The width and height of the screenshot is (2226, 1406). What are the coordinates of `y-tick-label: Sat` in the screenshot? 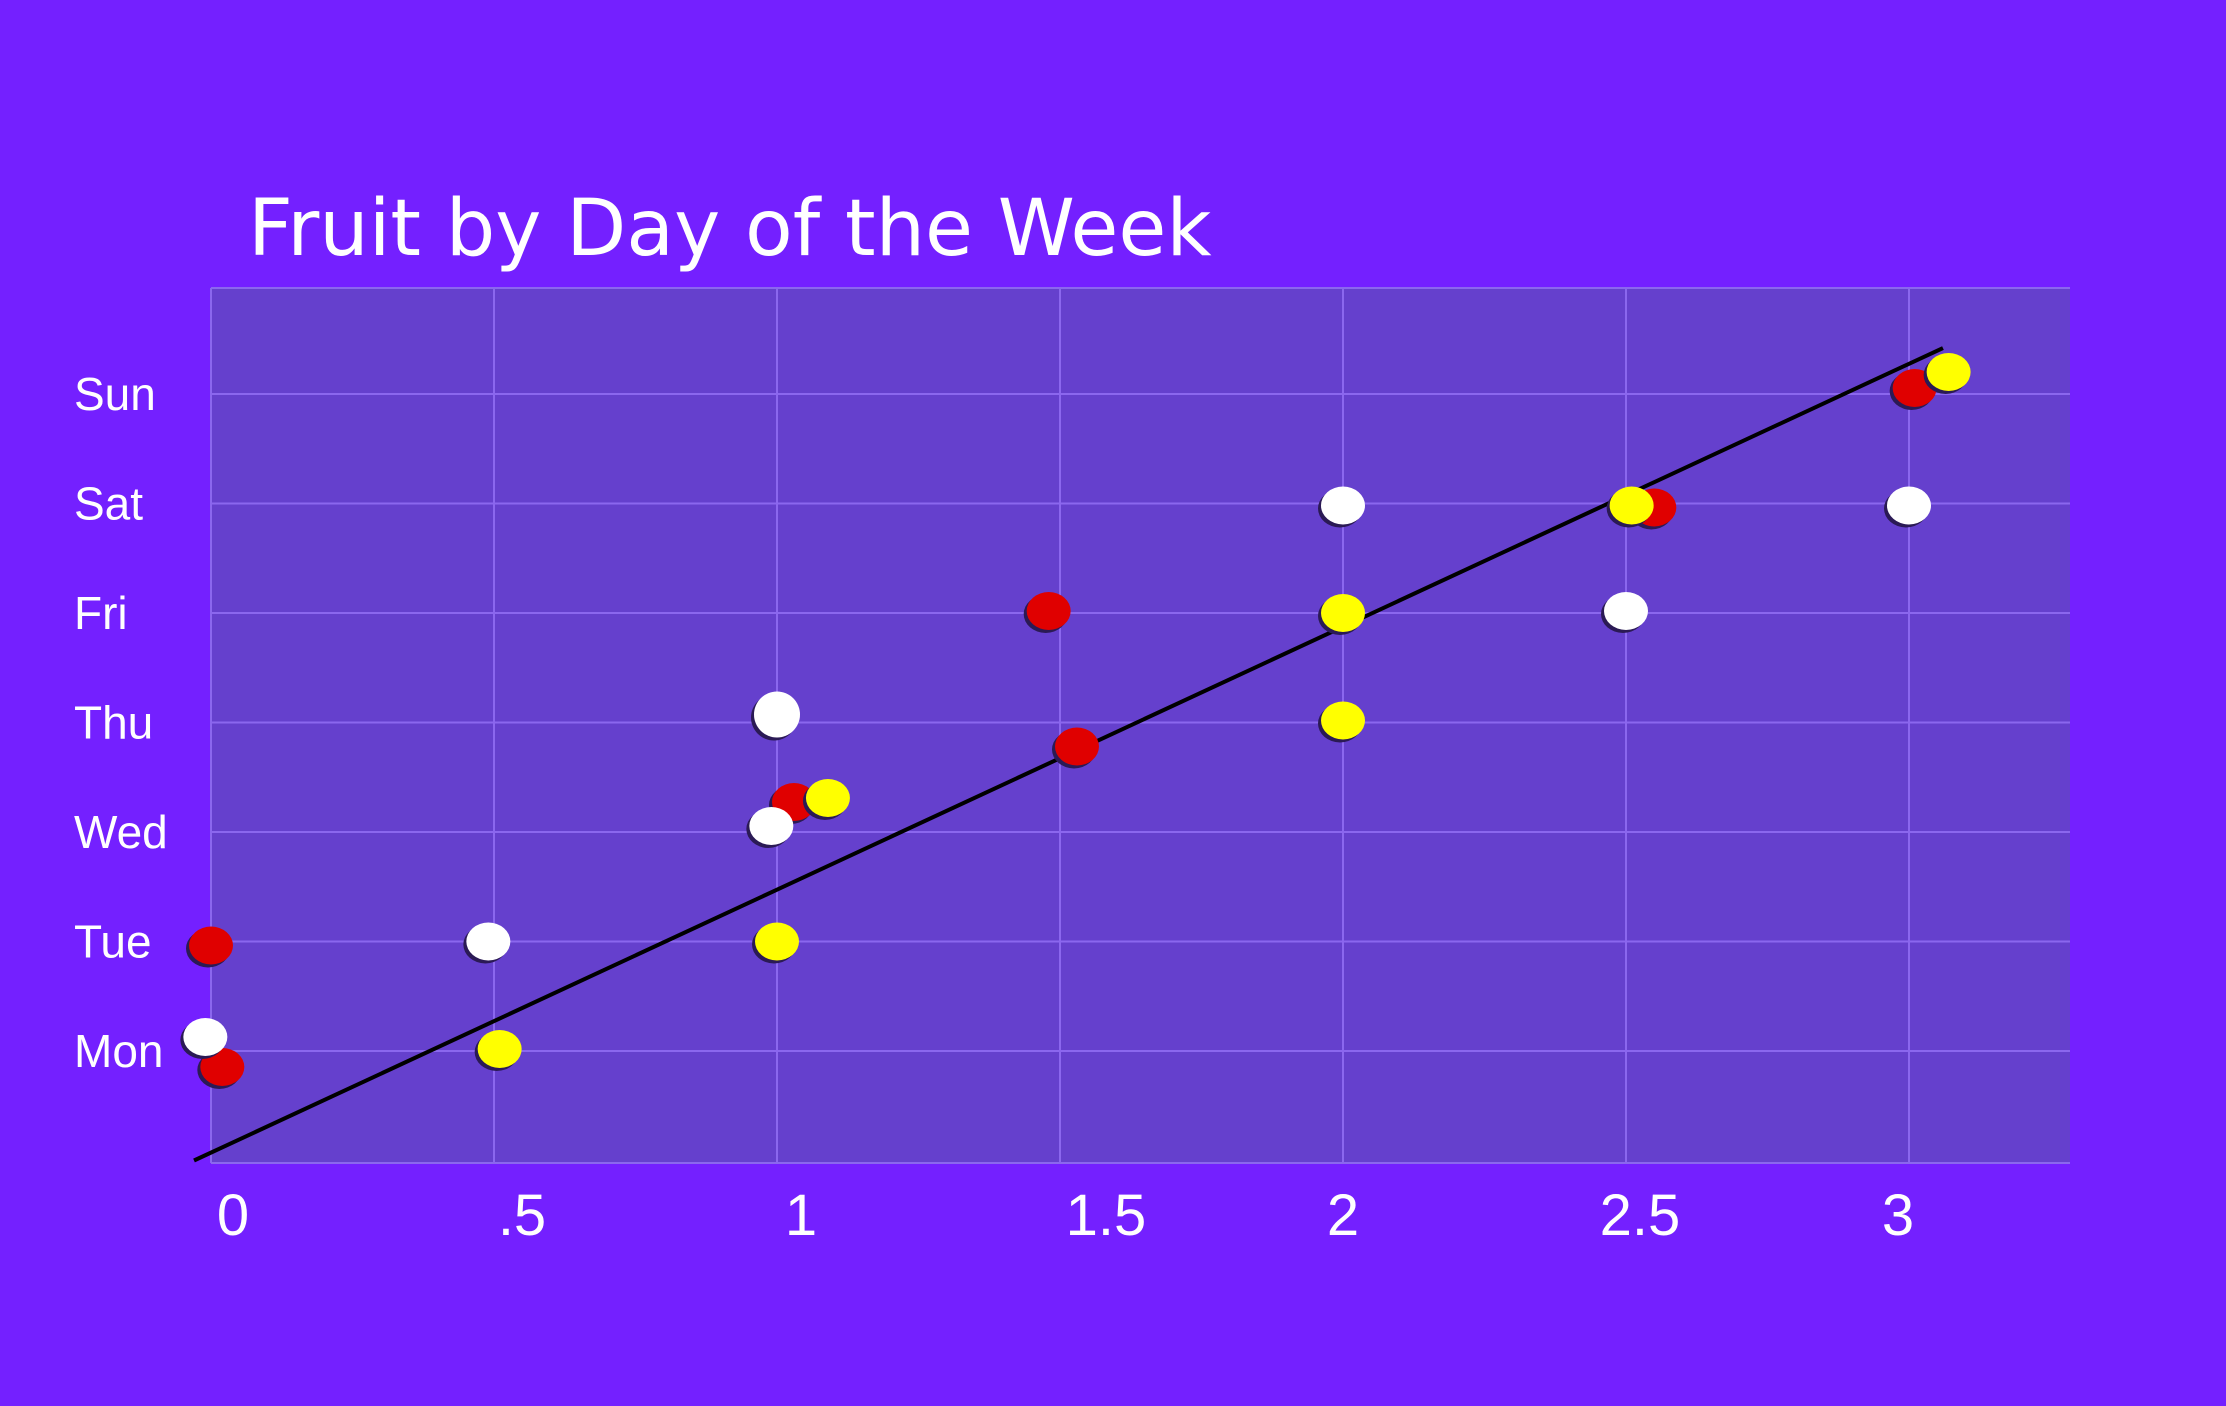 It's located at (108, 504).